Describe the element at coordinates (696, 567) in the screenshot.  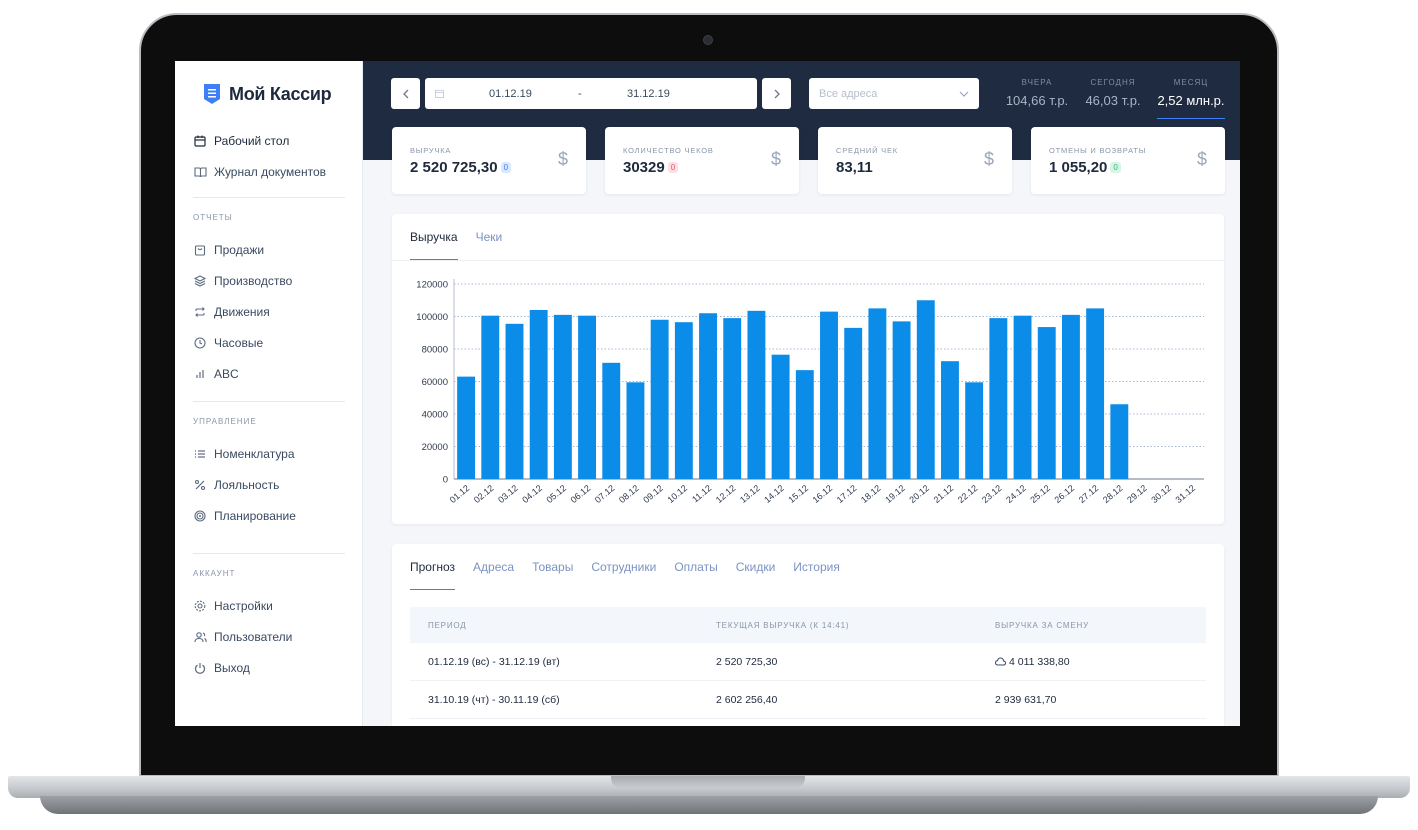
I see `tab-payments: Оплаты` at that location.